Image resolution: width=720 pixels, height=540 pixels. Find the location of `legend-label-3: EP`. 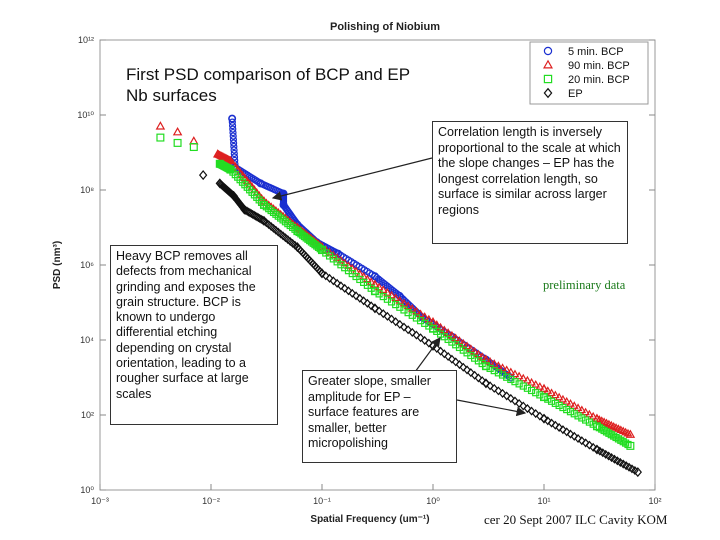

legend-label-3: EP is located at coordinates (575, 94).